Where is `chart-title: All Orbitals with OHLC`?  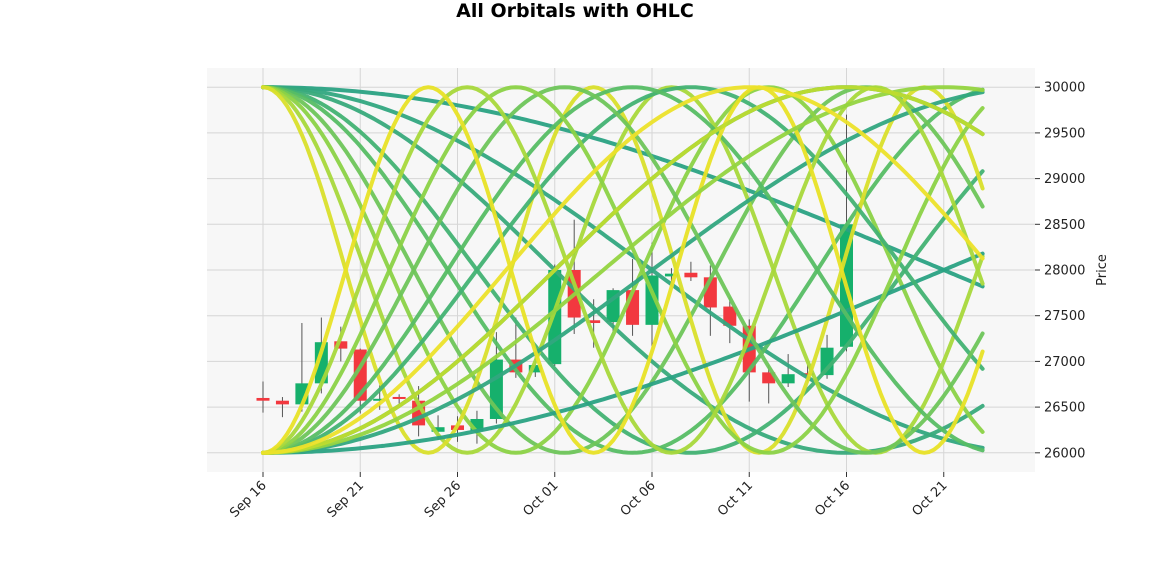 chart-title: All Orbitals with OHLC is located at coordinates (575, 11).